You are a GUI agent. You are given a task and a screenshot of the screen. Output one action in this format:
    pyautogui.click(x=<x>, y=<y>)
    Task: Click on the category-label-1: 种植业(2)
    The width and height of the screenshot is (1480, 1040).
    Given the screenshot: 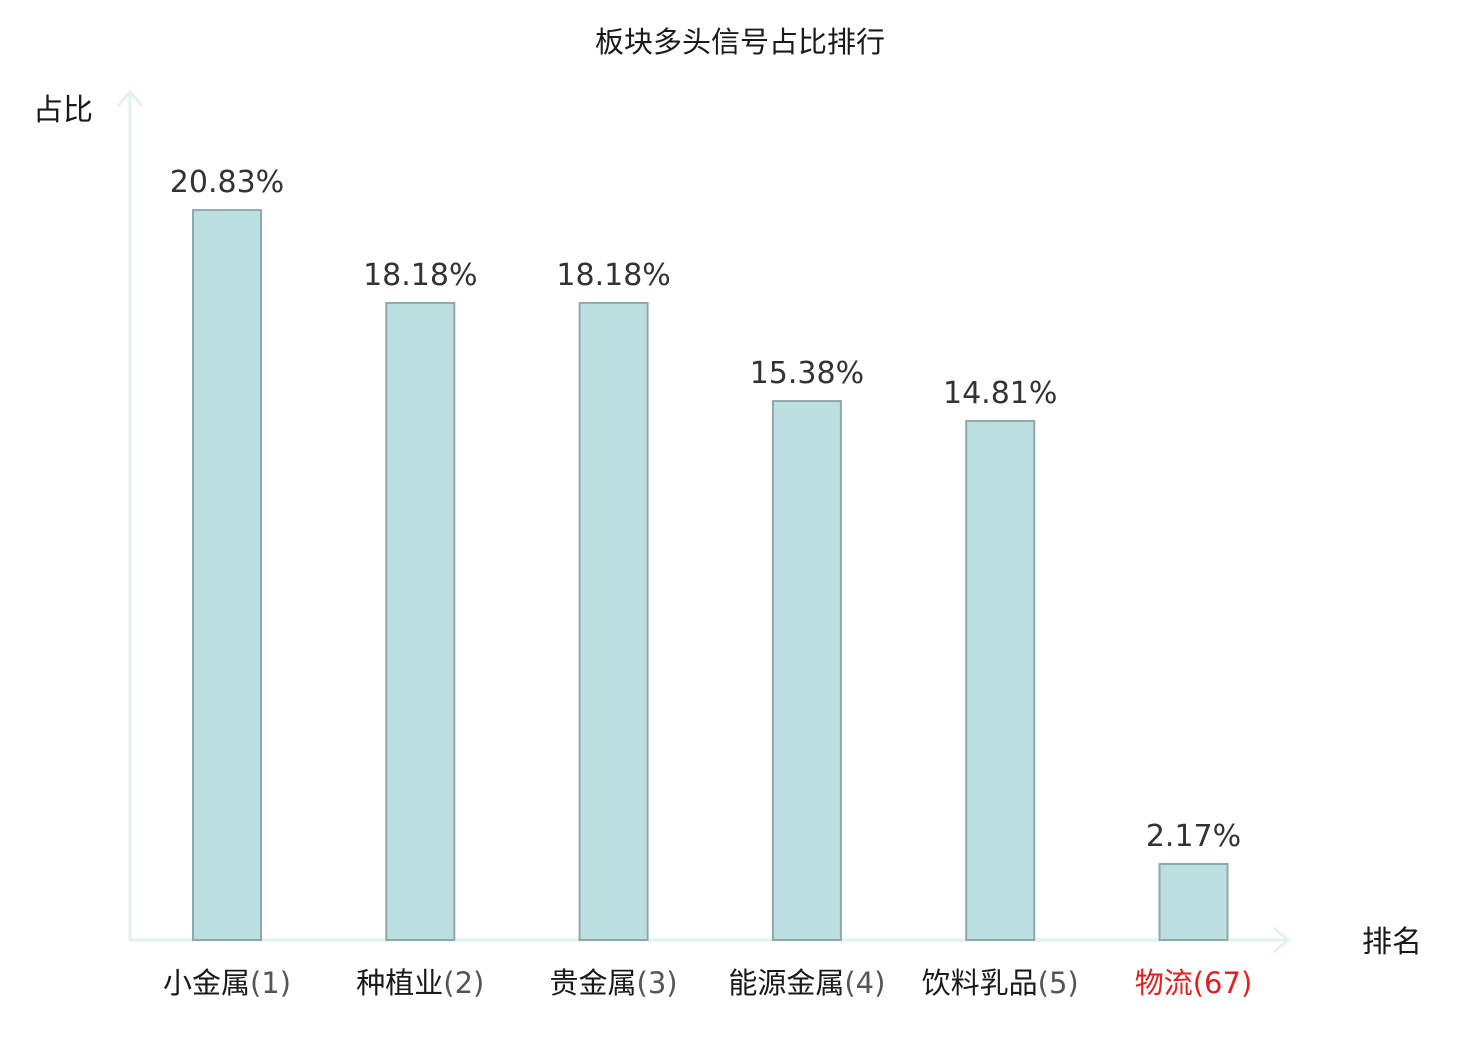 What is the action you would take?
    pyautogui.click(x=420, y=983)
    